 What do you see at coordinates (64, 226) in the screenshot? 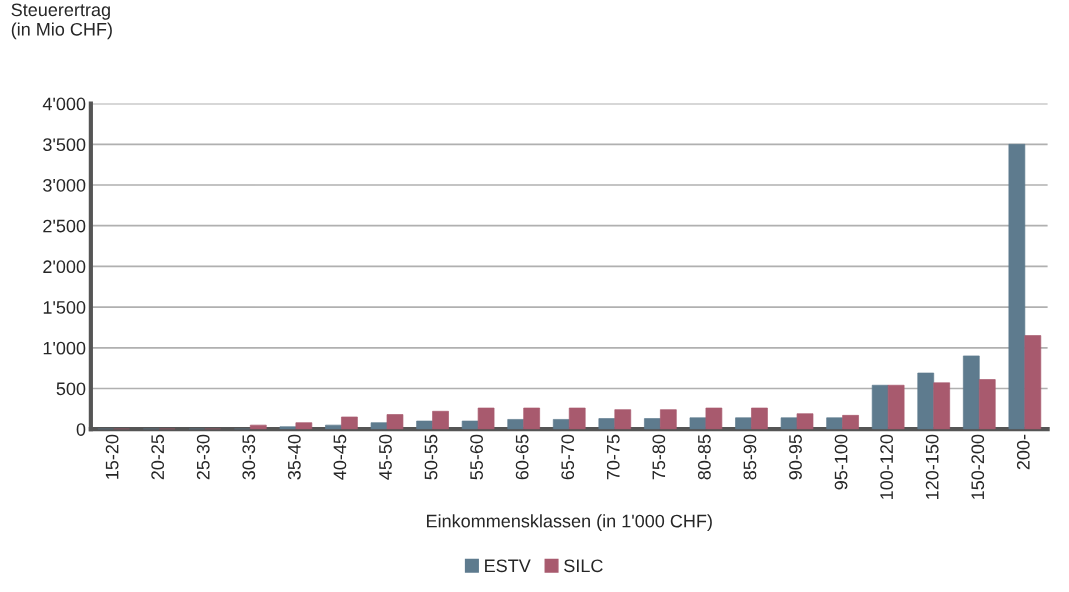
I see `y-tick-label: 2'500` at bounding box center [64, 226].